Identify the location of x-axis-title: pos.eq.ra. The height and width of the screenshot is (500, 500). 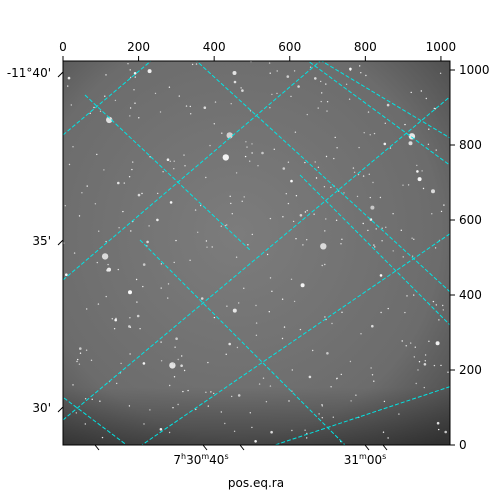
(256, 483).